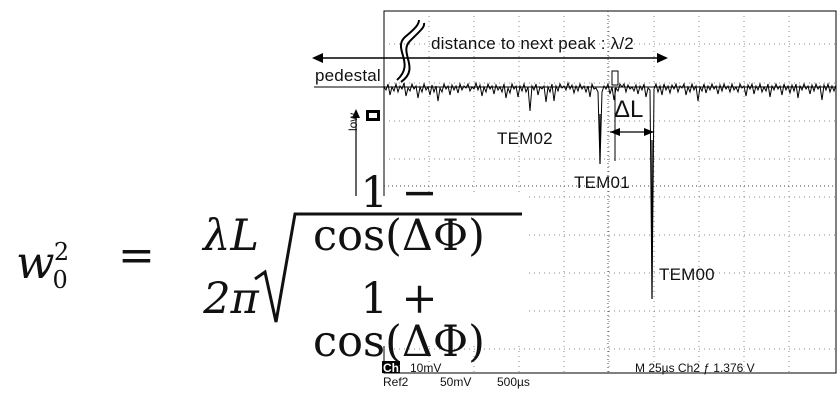 The height and width of the screenshot is (398, 837). What do you see at coordinates (399, 214) in the screenshot?
I see `inner-fraction-numerator: 1 − cos(ΔΦ)` at bounding box center [399, 214].